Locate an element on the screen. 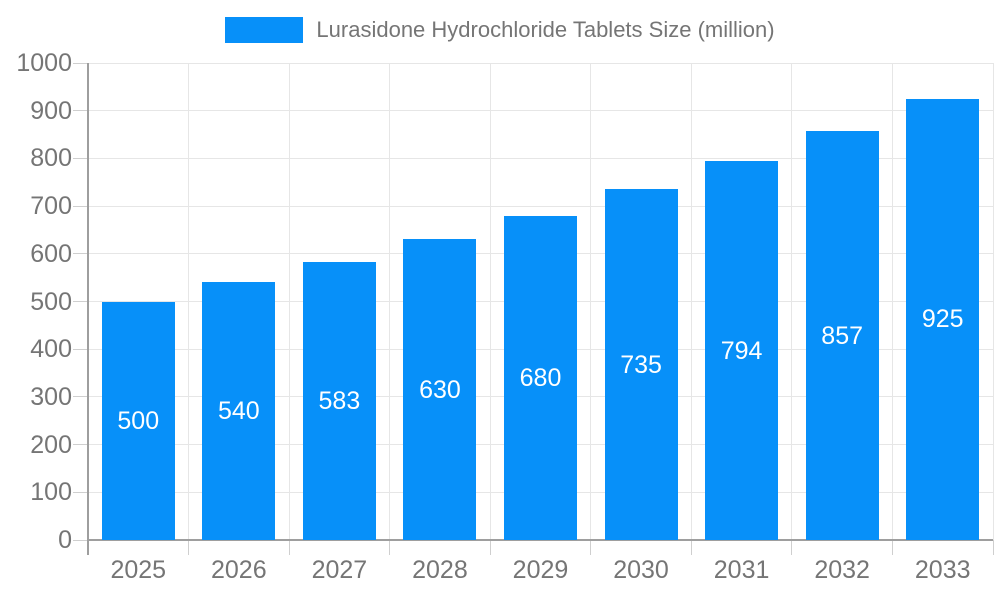 The width and height of the screenshot is (1000, 600). y-axis-label: 0 is located at coordinates (65, 540).